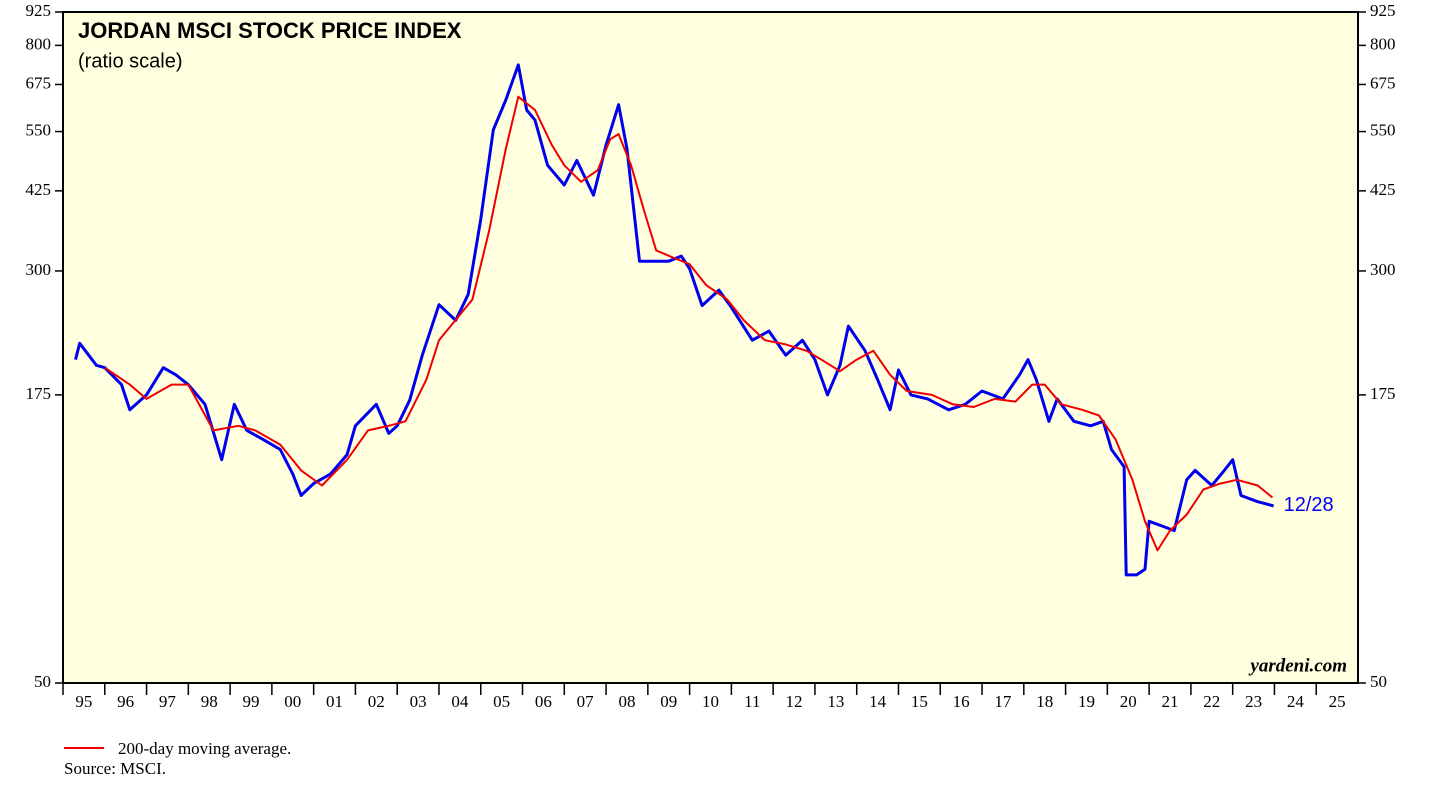 Image resolution: width=1431 pixels, height=785 pixels. I want to click on y2-tick-label: 50, so click(1378, 681).